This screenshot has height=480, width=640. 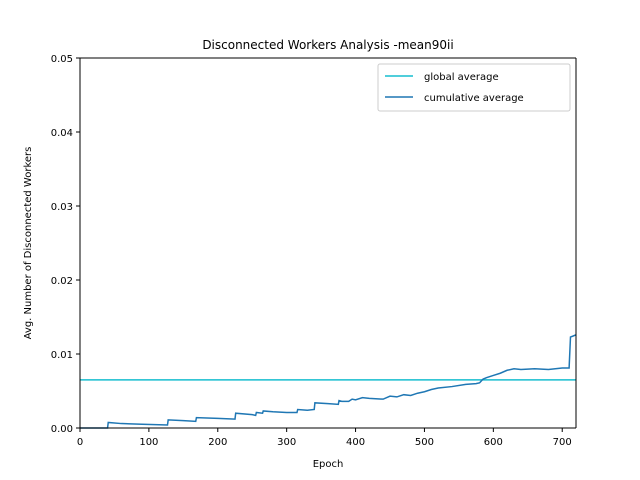 I want to click on y-tick-label: 0.01, so click(x=62, y=355).